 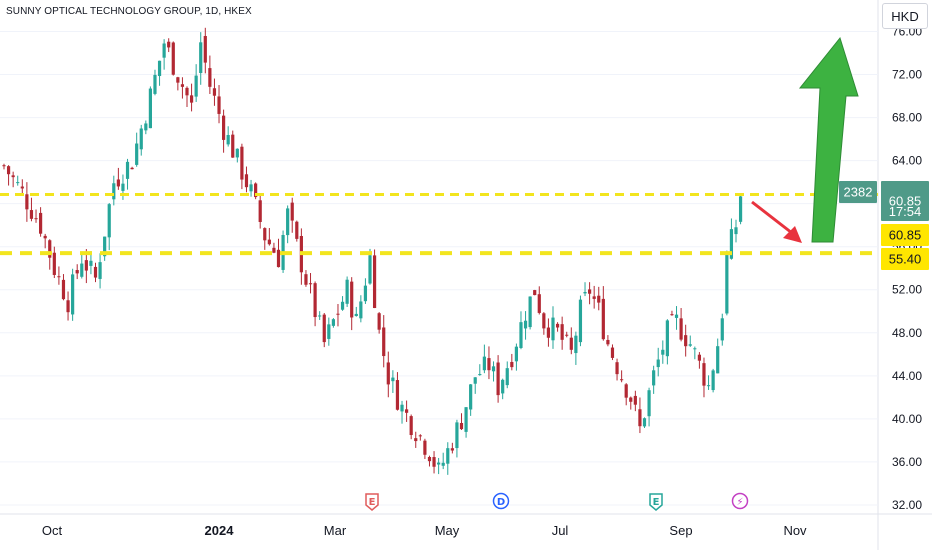 What do you see at coordinates (792, 234) in the screenshot?
I see `red-arrow-head` at bounding box center [792, 234].